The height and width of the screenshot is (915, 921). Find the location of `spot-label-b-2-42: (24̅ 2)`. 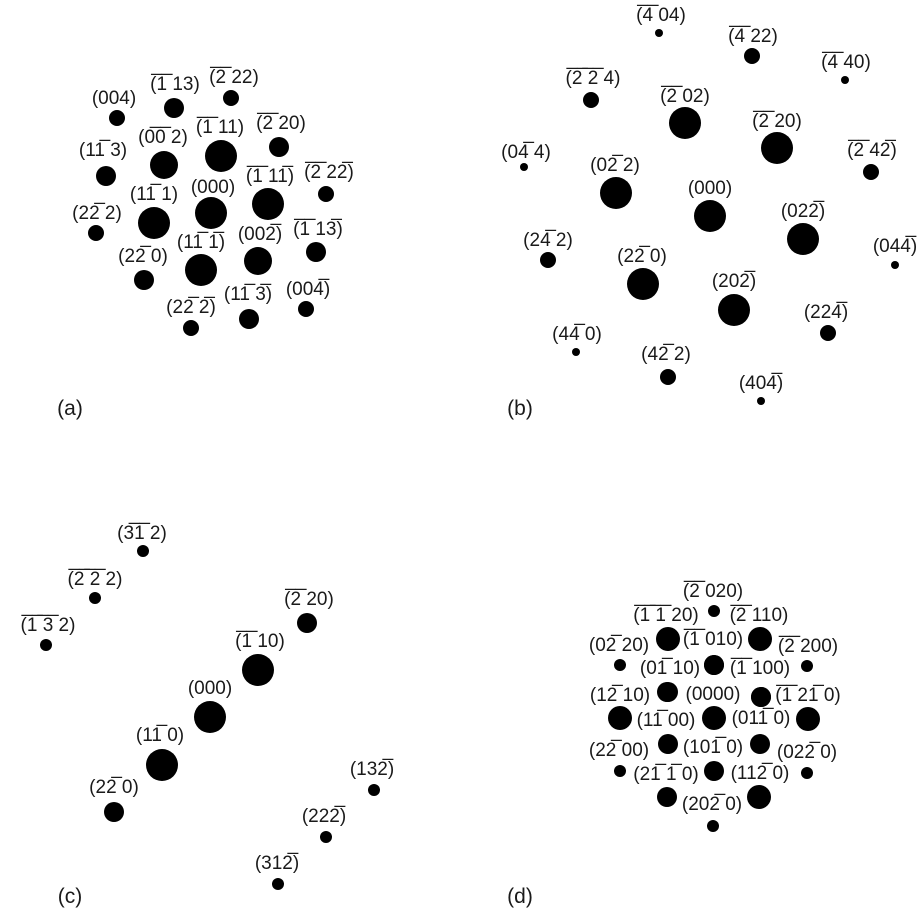

spot-label-b-2-42: (24̅ 2) is located at coordinates (548, 240).